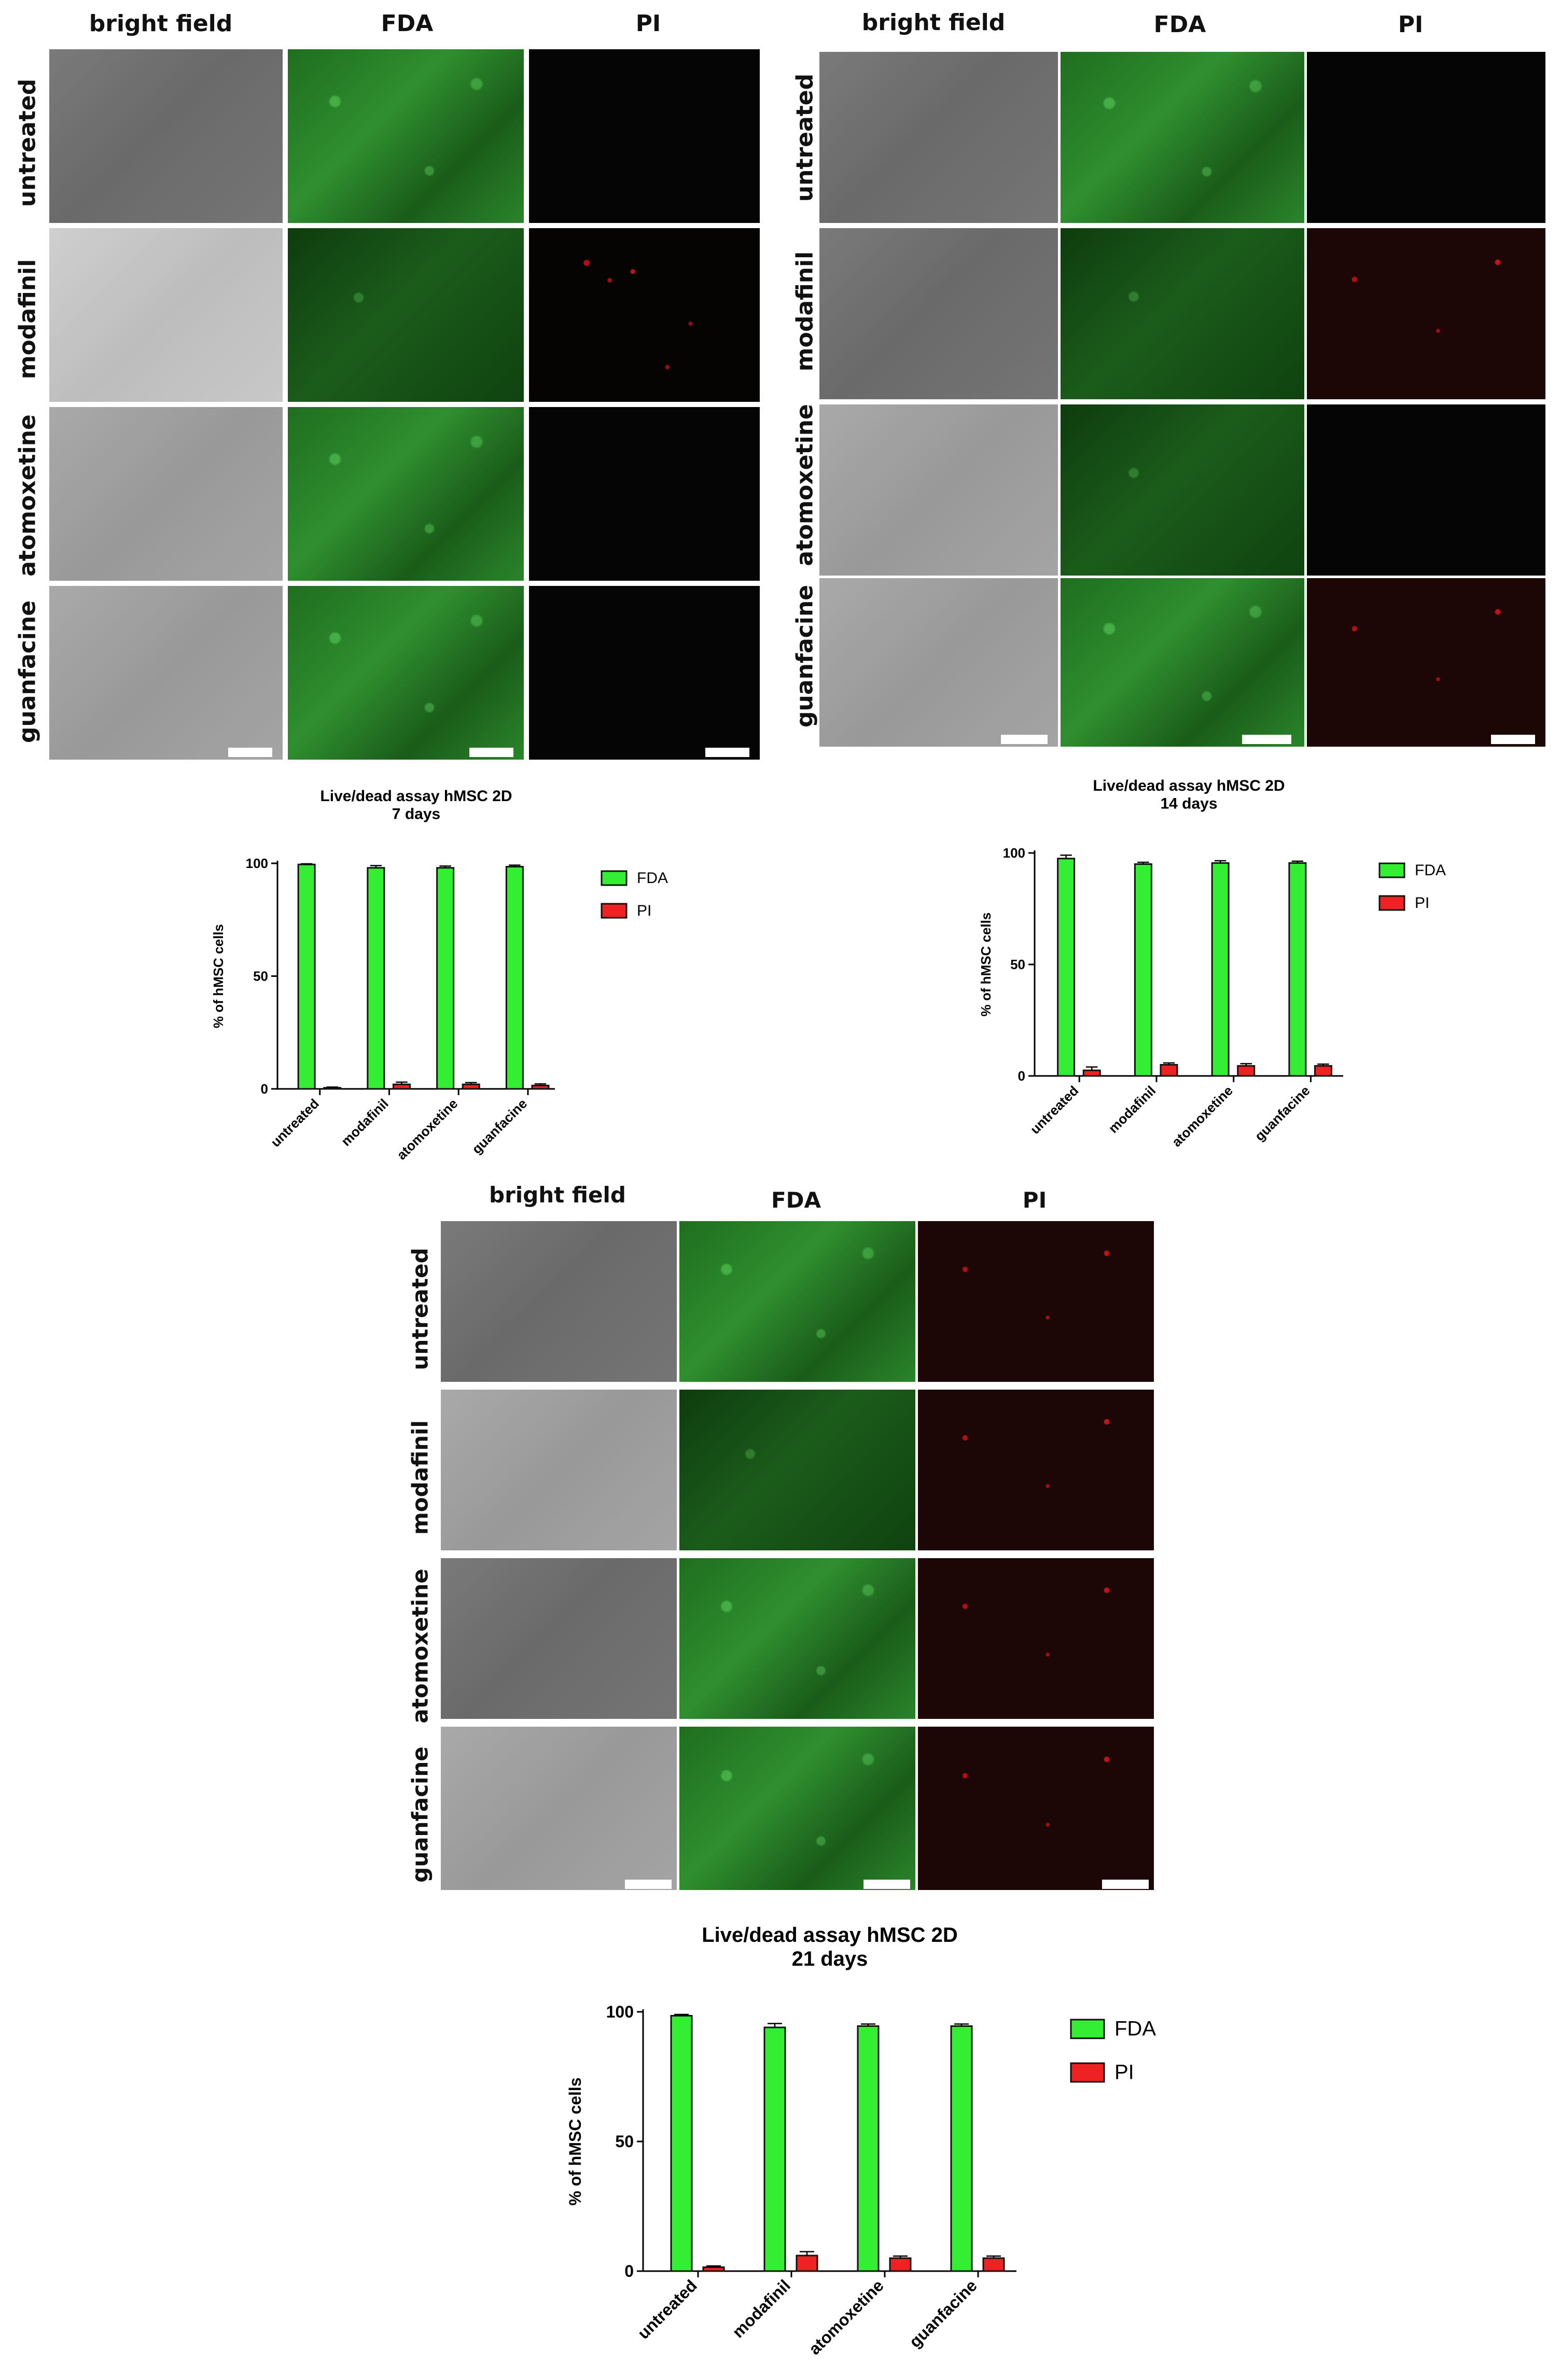 The width and height of the screenshot is (1561, 2380). What do you see at coordinates (265, 1089) in the screenshot?
I see `y-tick-label: 0` at bounding box center [265, 1089].